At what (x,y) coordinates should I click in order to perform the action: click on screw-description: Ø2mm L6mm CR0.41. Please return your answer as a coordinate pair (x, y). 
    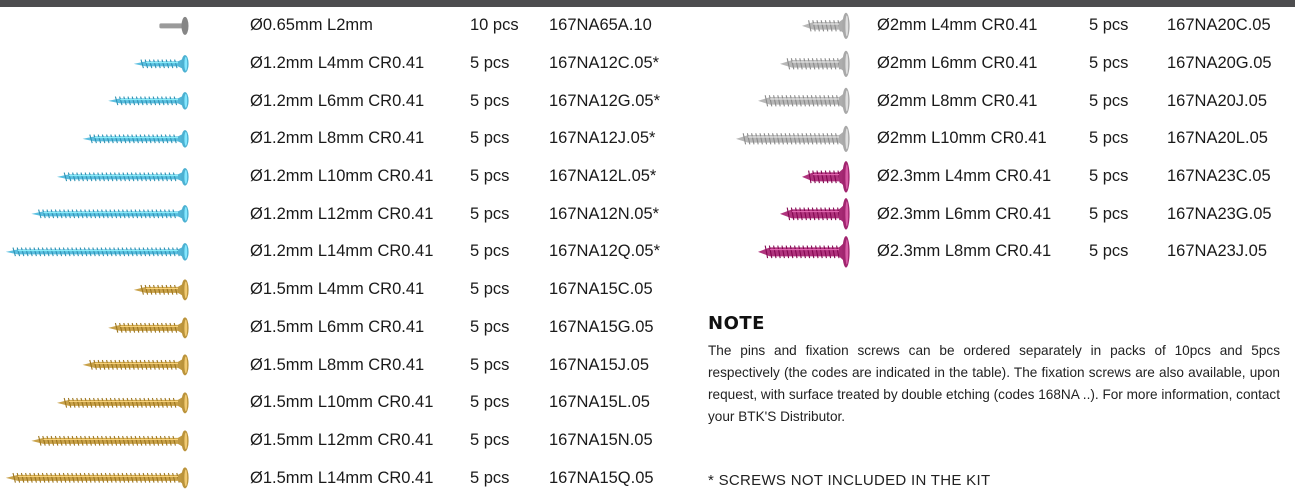
    Looking at the image, I should click on (957, 63).